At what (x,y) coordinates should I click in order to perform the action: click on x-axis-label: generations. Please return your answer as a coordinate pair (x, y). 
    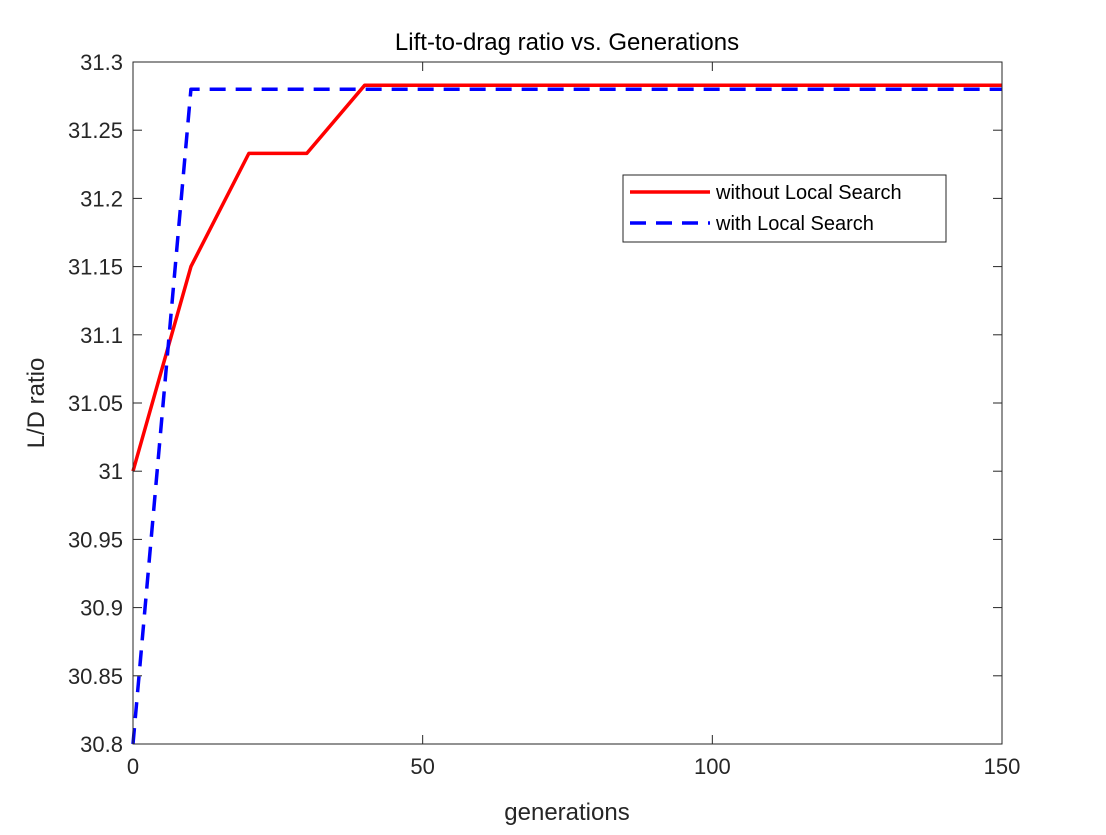
    Looking at the image, I should click on (566, 812).